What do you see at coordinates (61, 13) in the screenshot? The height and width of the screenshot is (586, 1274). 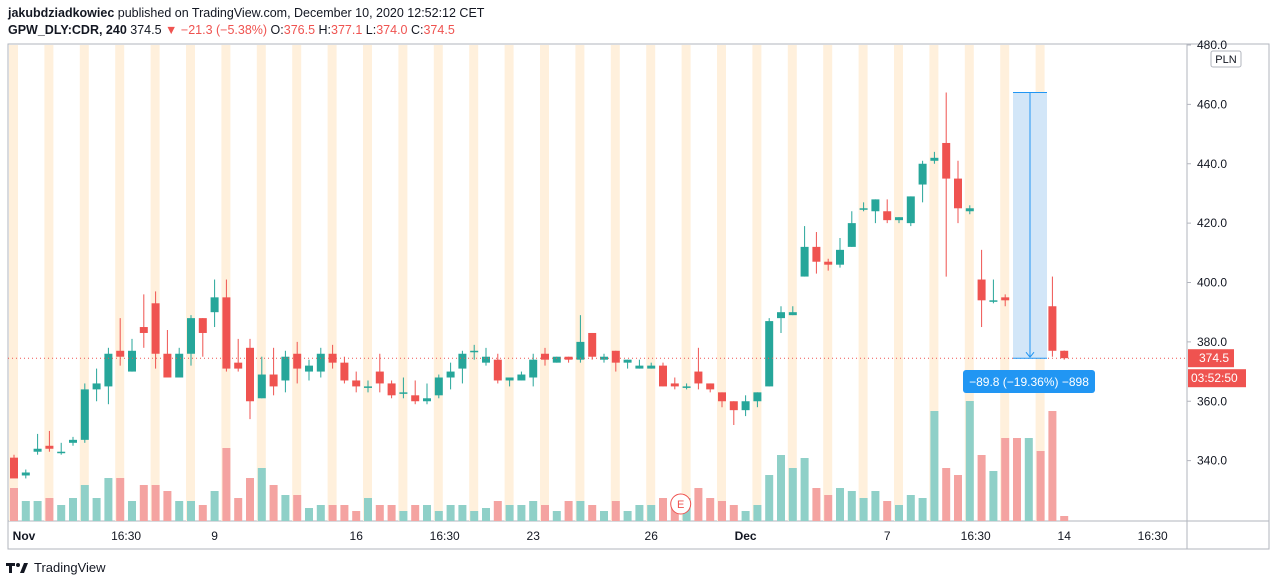 I see `author-name: jakubdziadkowiec` at bounding box center [61, 13].